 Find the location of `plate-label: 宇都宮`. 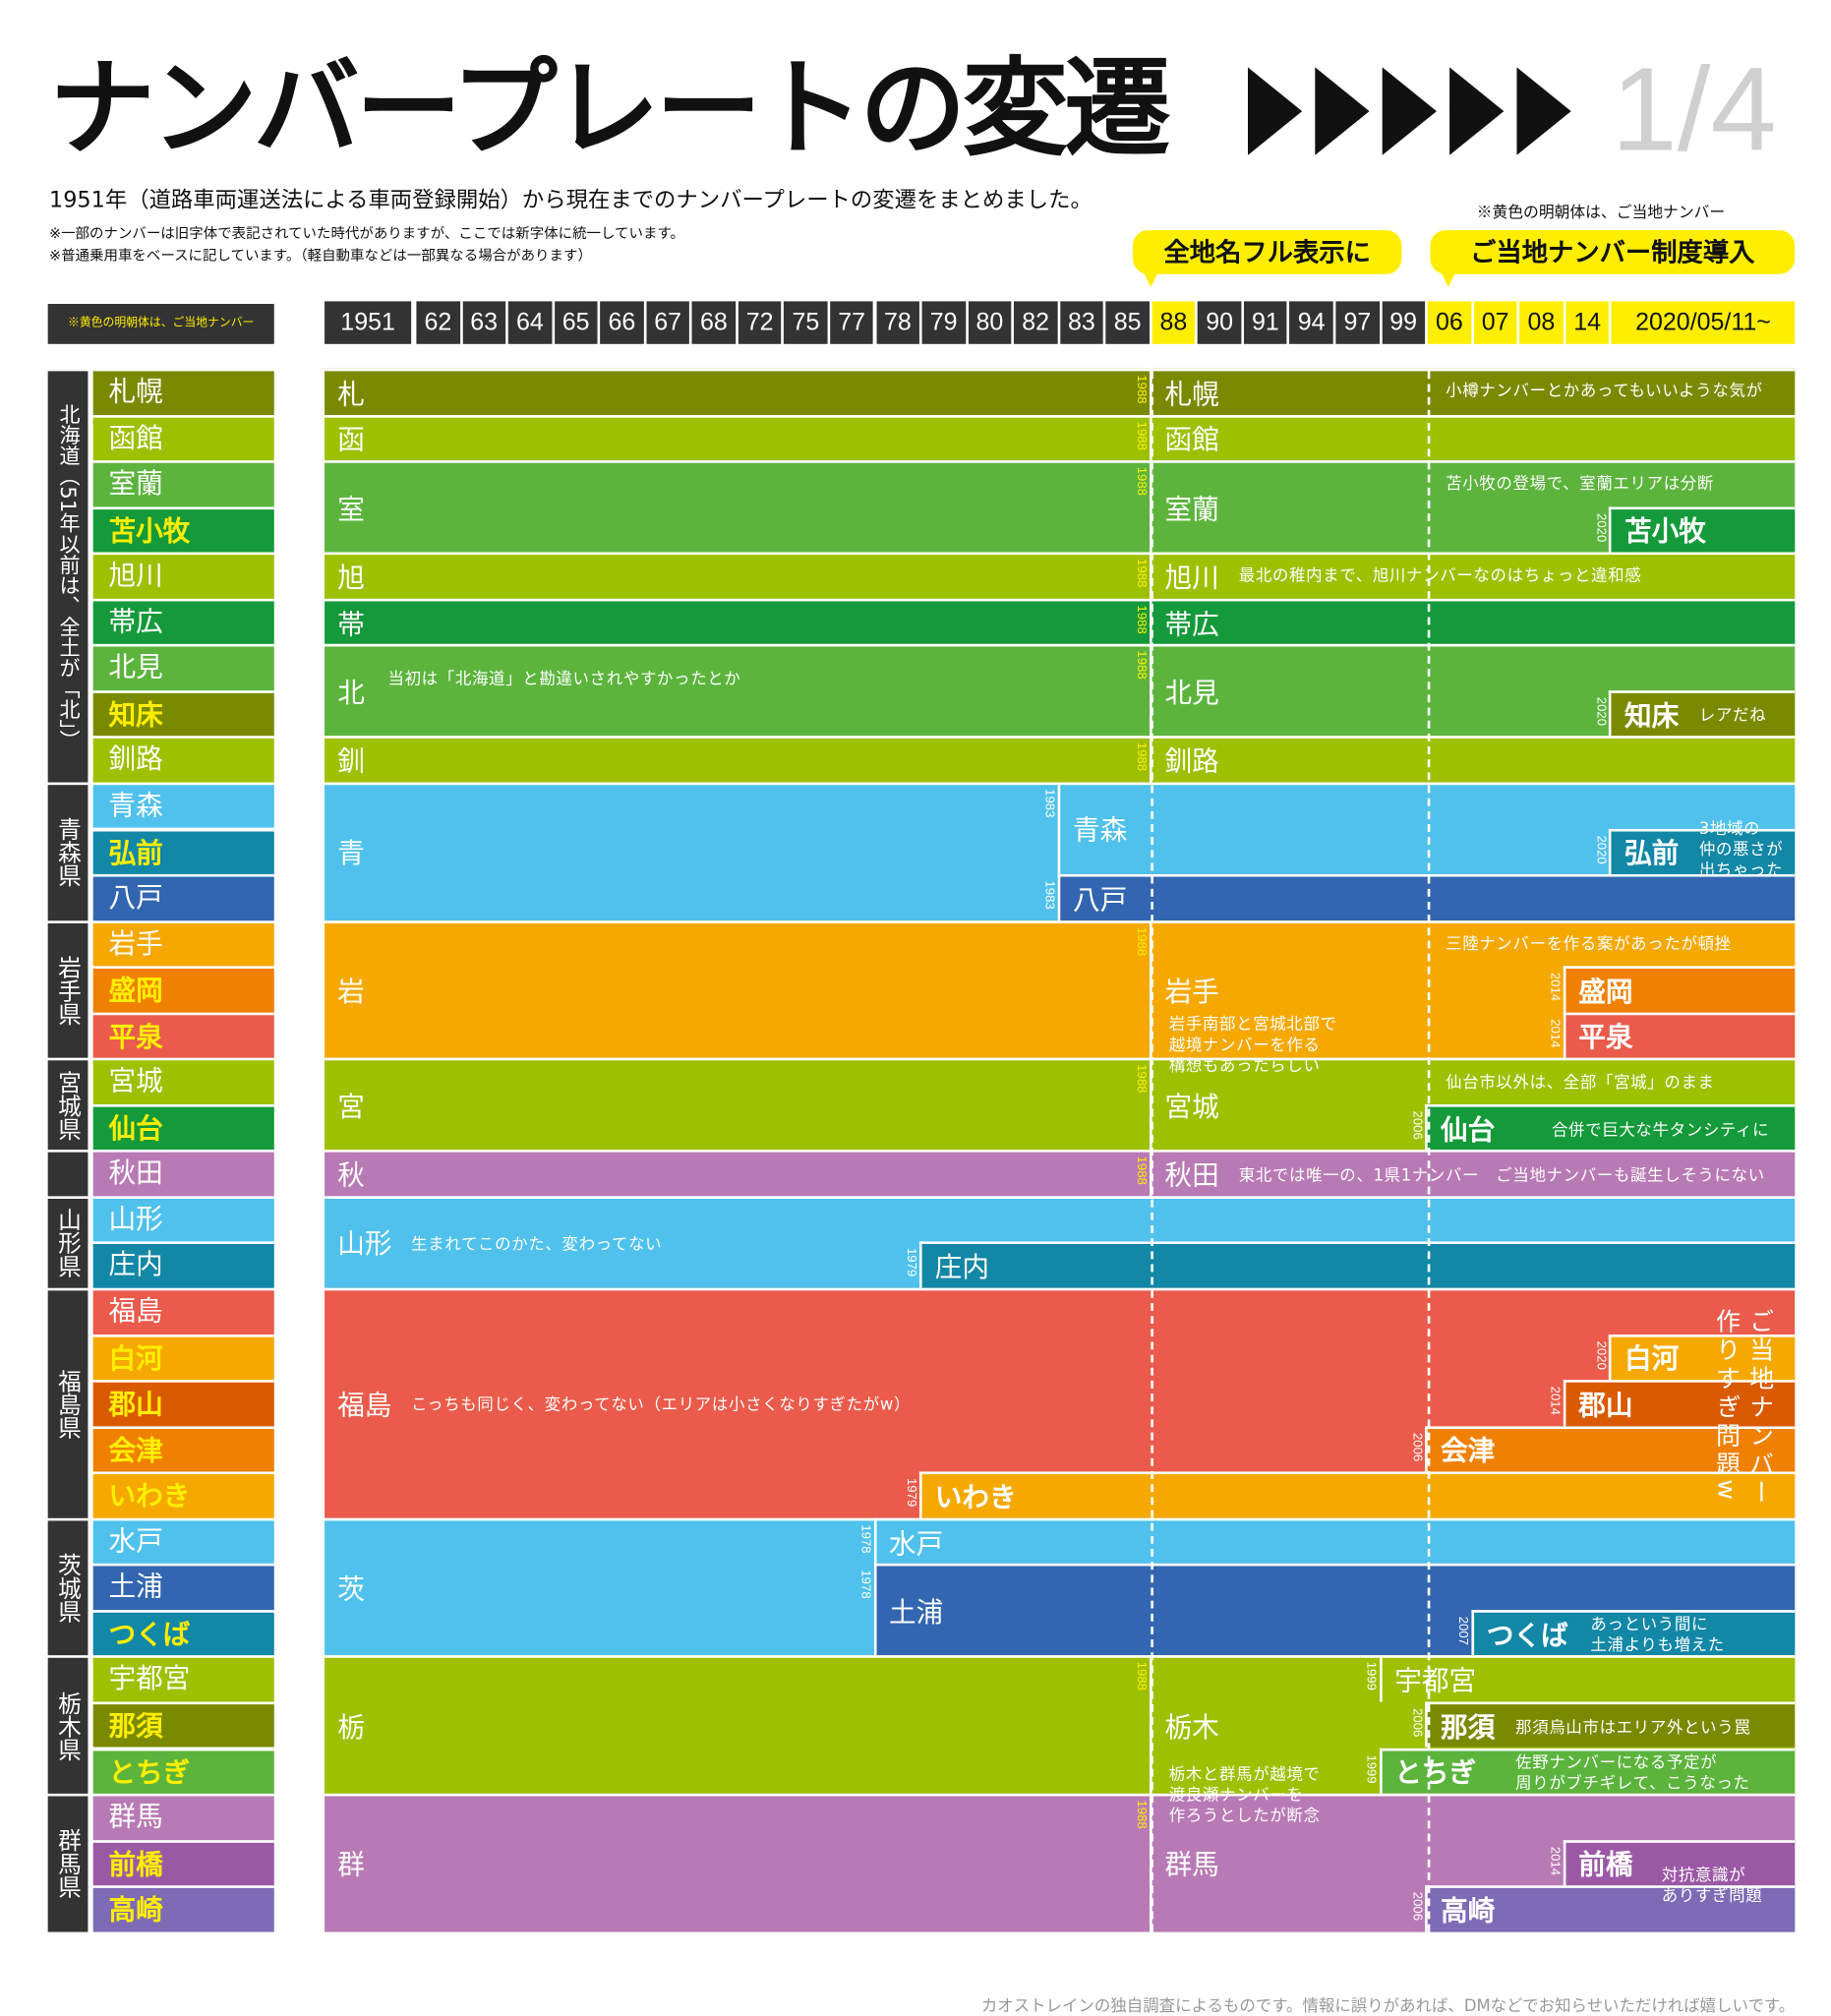

plate-label: 宇都宮 is located at coordinates (1435, 1681).